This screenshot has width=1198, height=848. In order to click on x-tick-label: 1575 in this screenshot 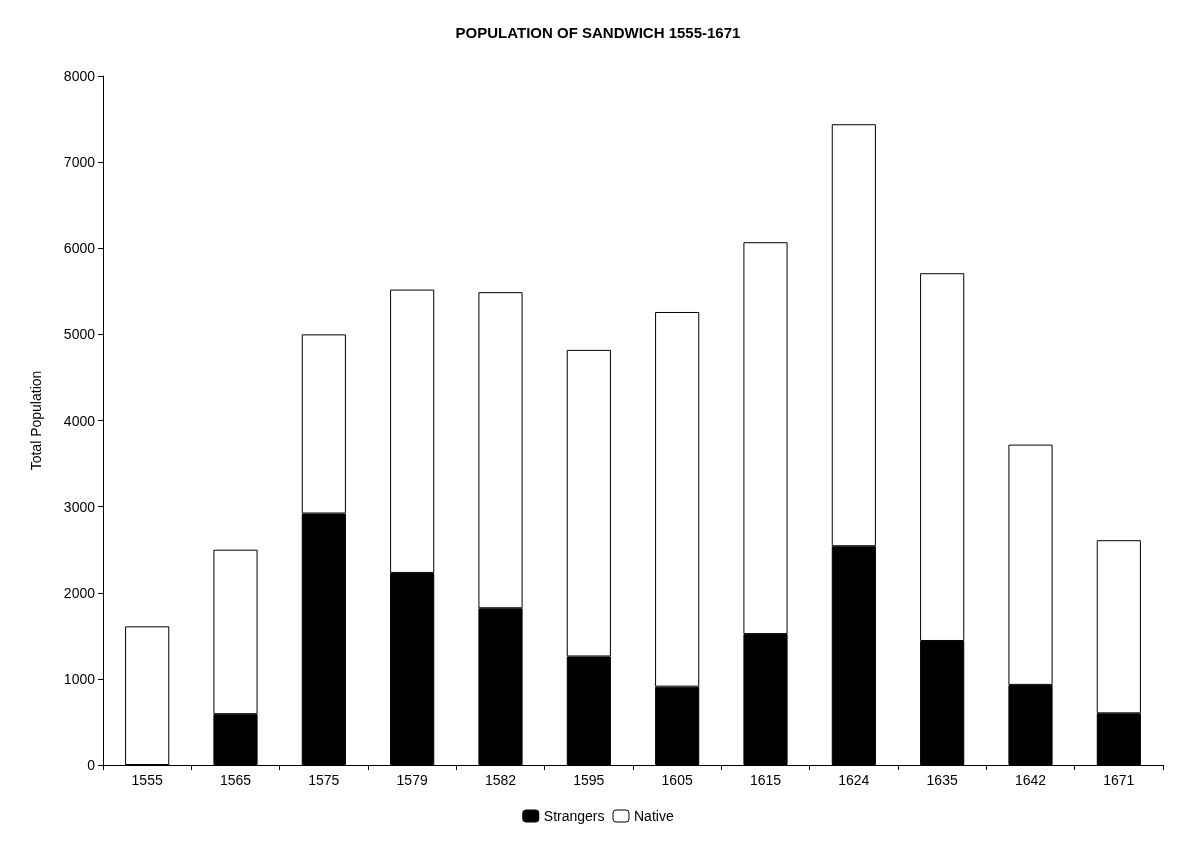, I will do `click(324, 780)`.